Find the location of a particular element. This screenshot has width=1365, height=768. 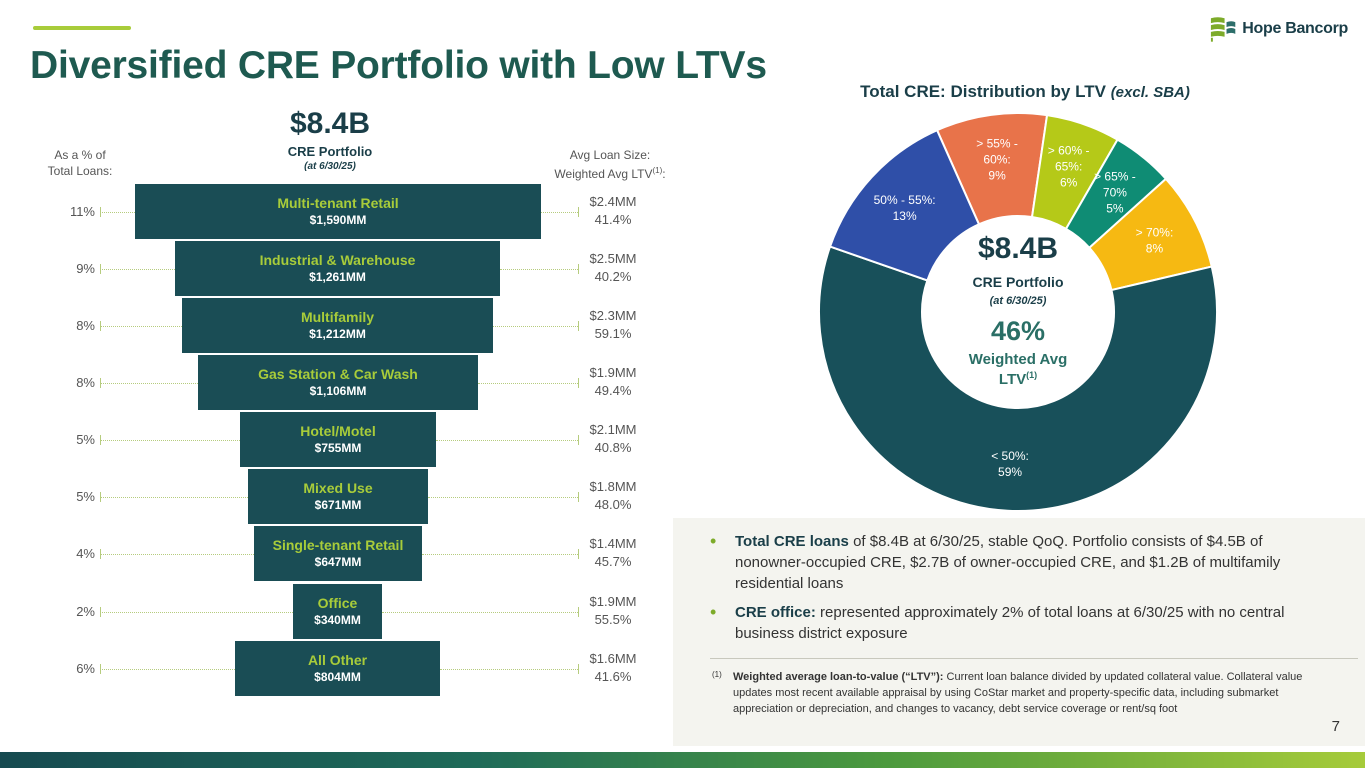

segment-weighted-ltv: 59.1% is located at coordinates (613, 333).